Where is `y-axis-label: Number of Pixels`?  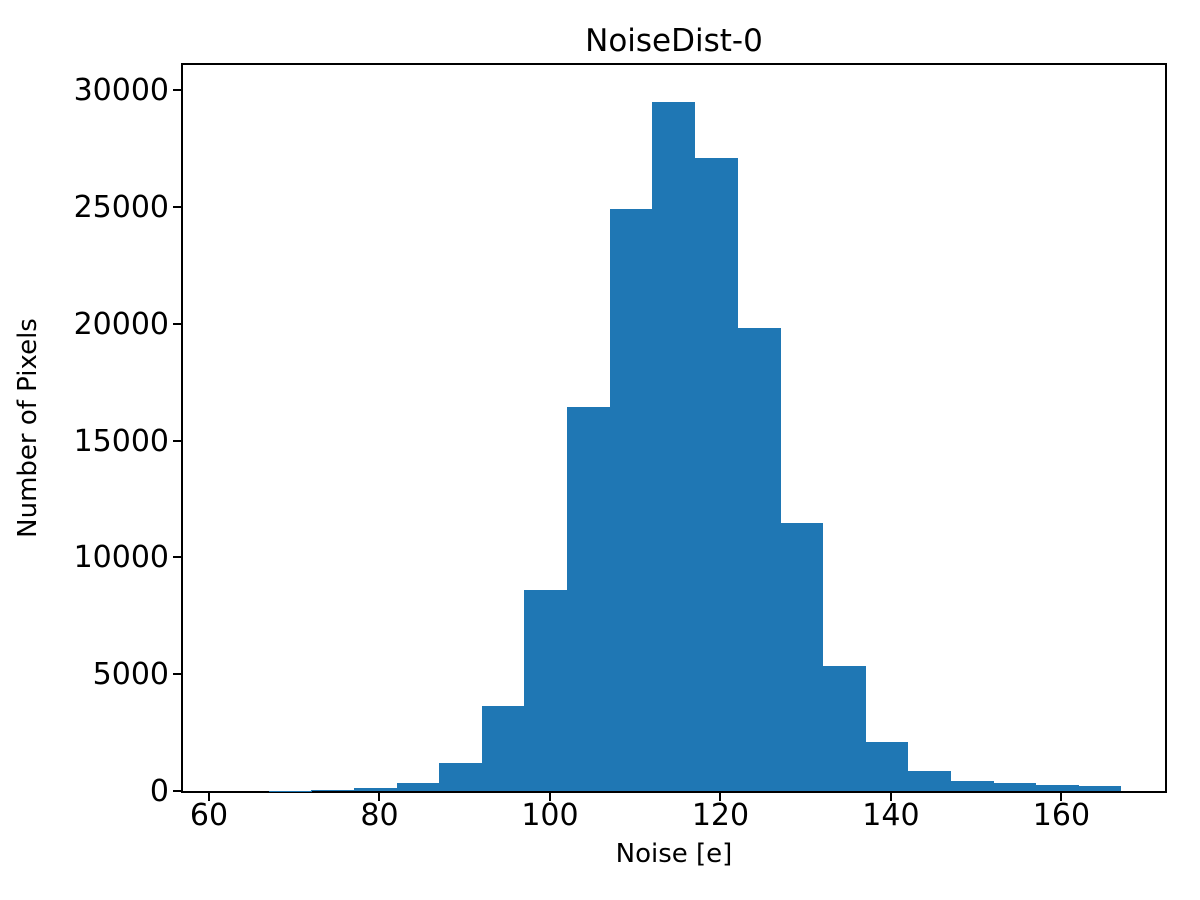 y-axis-label: Number of Pixels is located at coordinates (28, 428).